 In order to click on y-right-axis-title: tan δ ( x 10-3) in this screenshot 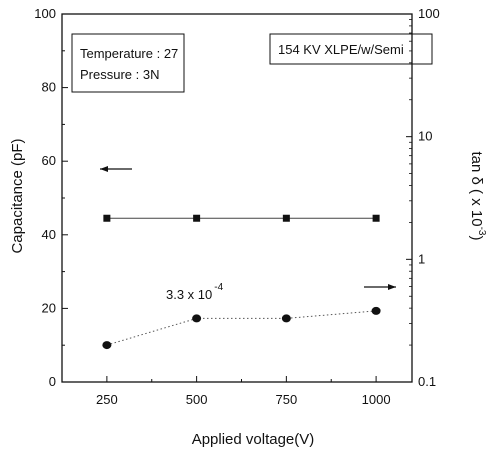, I will do `click(477, 196)`.